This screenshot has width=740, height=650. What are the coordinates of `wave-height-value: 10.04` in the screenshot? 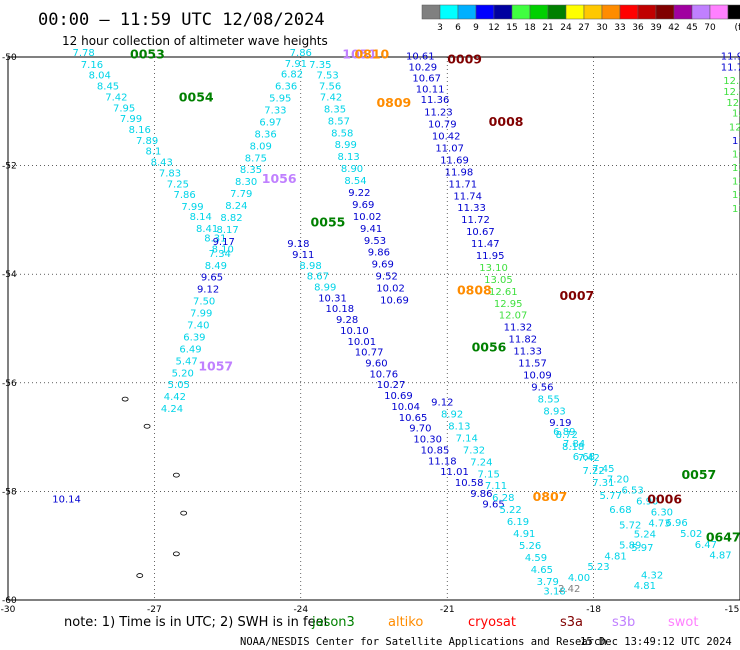 It's located at (405, 407).